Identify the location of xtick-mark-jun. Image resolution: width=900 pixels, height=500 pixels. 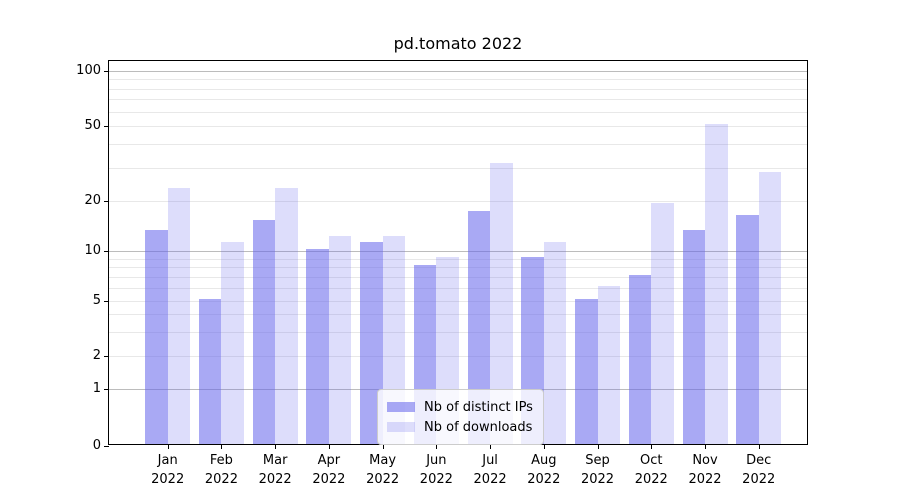
(437, 446).